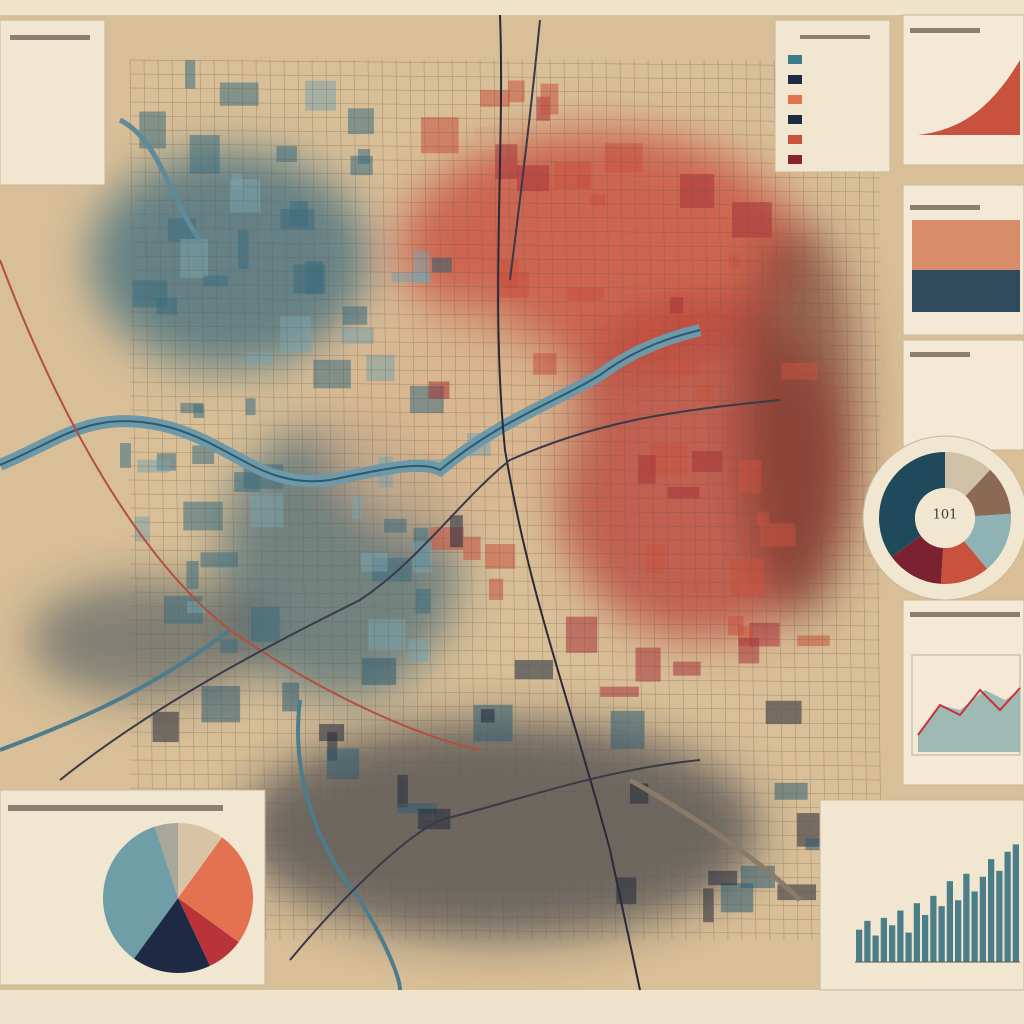 The image size is (1024, 1024). I want to click on donut-chart: 101, so click(943, 518).